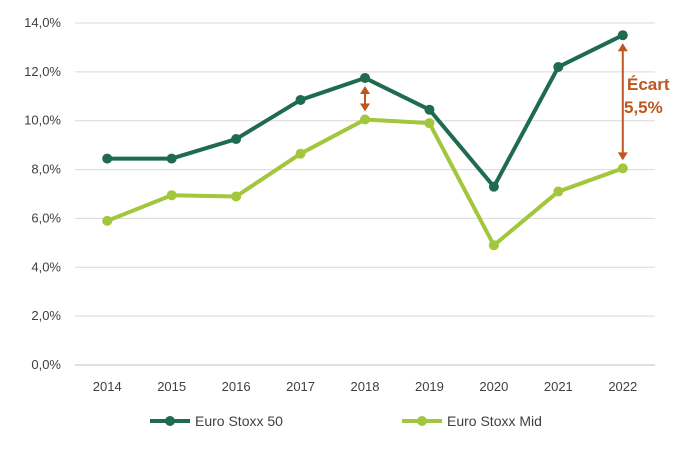 The image size is (689, 461). I want to click on legend-item-euro-stoxx-mid: Euro Stoxx Mid, so click(472, 421).